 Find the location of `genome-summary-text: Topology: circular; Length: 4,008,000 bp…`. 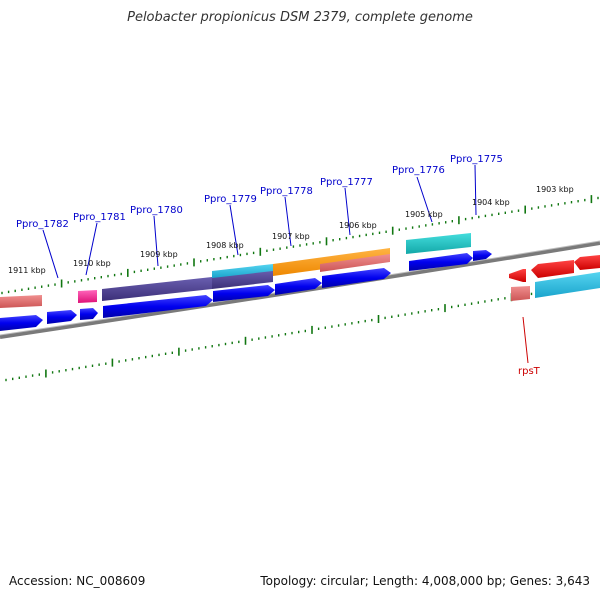

genome-summary-text: Topology: circular; Length: 4,008,000 bp… is located at coordinates (425, 581).